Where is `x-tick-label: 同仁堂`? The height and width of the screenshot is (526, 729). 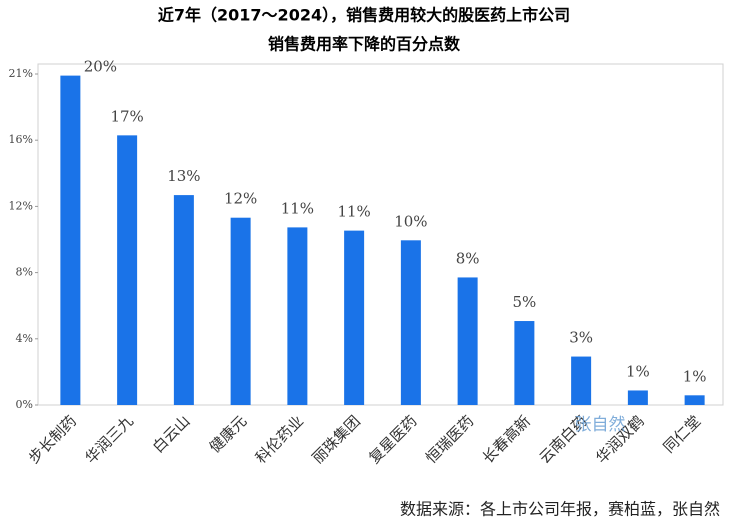
x-tick-label: 同仁堂 is located at coordinates (682, 434).